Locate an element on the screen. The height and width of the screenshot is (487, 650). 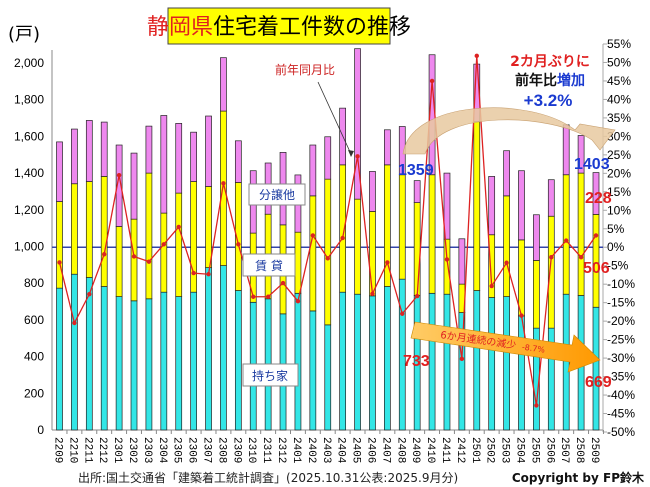
y2-tick-label: 50% is located at coordinates (619, 62).